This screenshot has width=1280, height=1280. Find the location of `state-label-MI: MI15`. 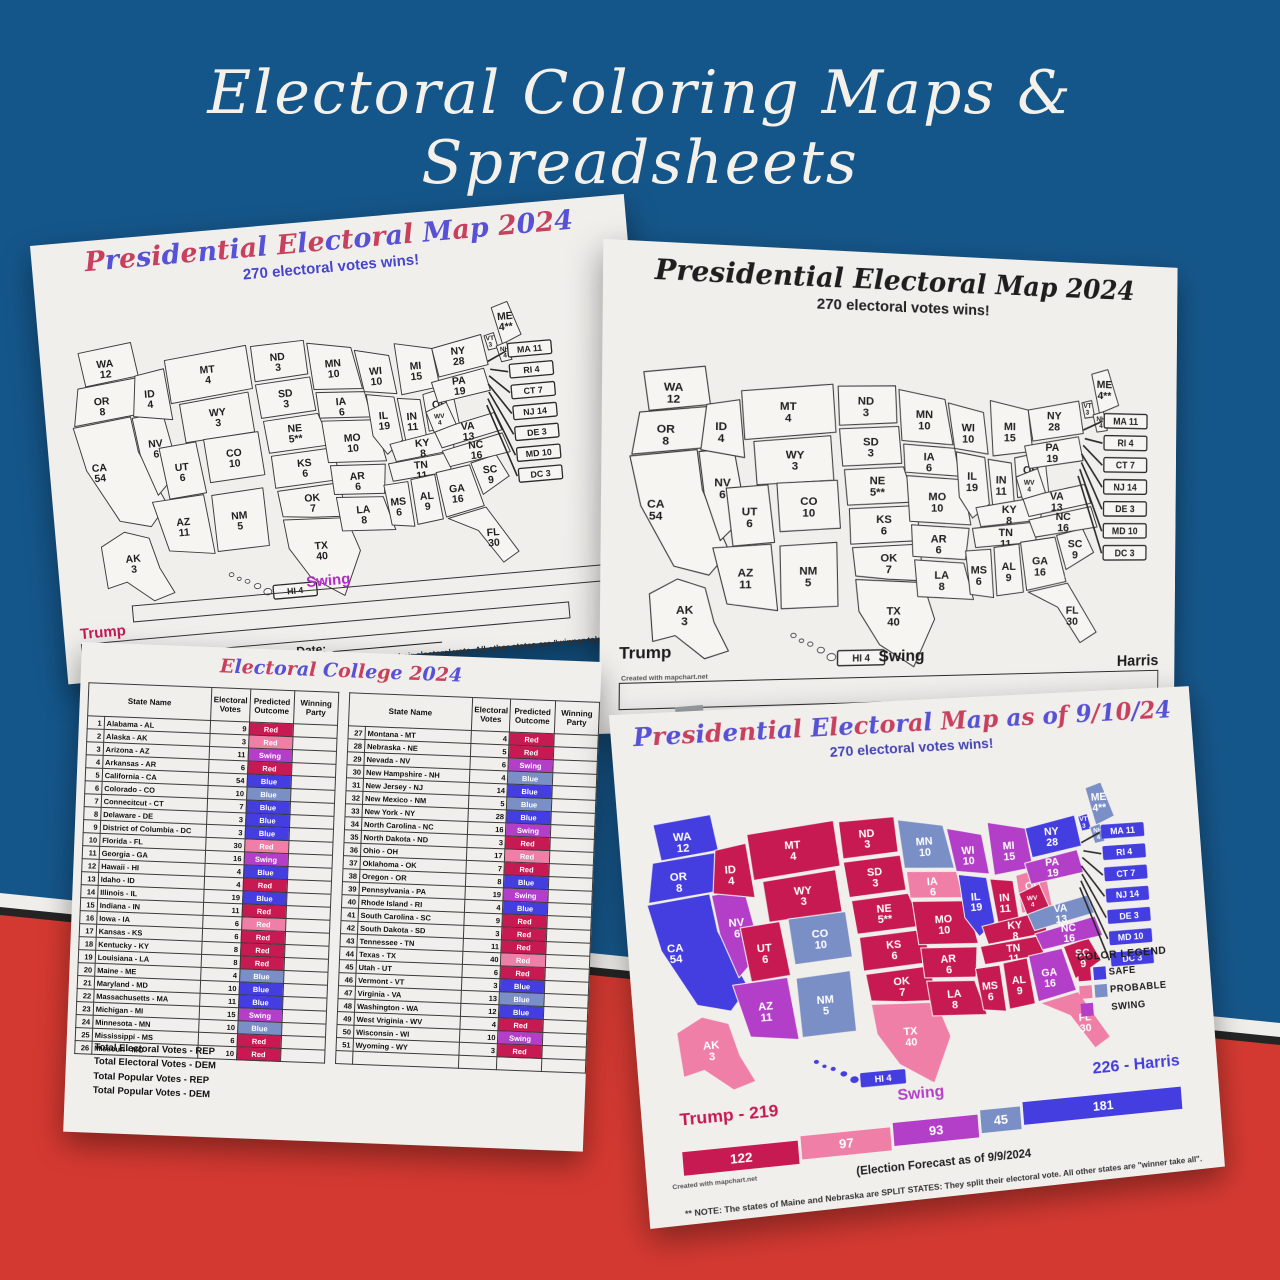

state-label-MI: MI15 is located at coordinates (1010, 432).